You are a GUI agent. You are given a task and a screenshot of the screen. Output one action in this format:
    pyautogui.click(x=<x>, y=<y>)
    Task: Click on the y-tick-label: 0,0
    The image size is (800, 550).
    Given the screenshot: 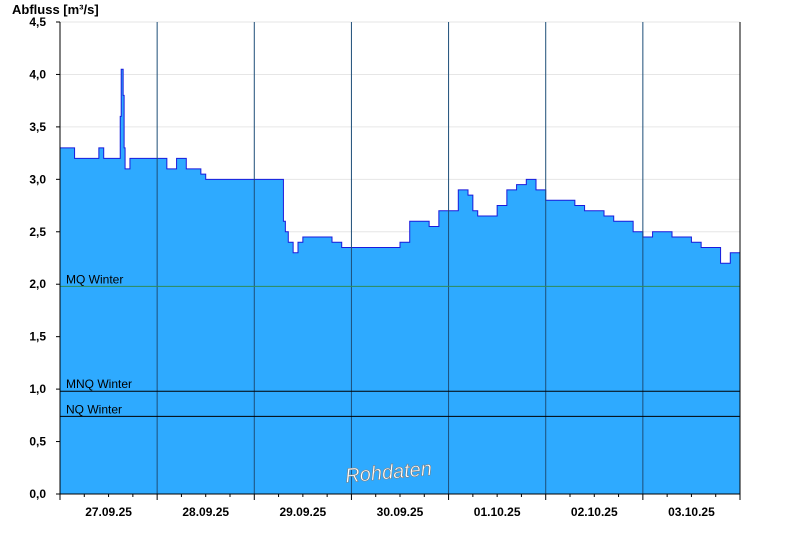 What is the action you would take?
    pyautogui.click(x=37, y=494)
    